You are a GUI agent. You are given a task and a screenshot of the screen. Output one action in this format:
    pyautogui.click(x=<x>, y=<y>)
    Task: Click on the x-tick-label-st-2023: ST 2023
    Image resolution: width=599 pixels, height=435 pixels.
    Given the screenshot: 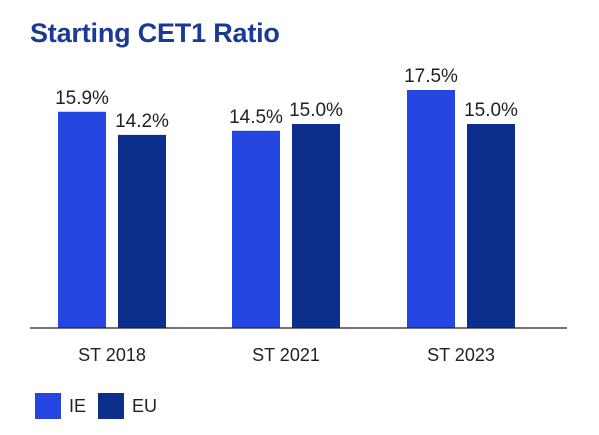 What is the action you would take?
    pyautogui.click(x=461, y=355)
    